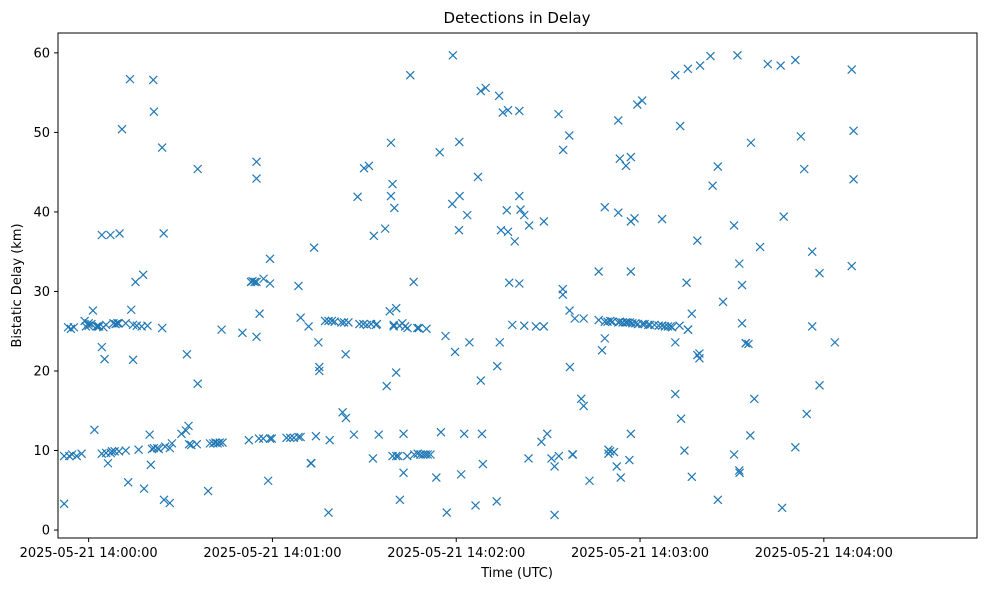 The height and width of the screenshot is (590, 989). Describe the element at coordinates (17, 285) in the screenshot. I see `y-axis-label: Bistatic Delay (km)` at that location.